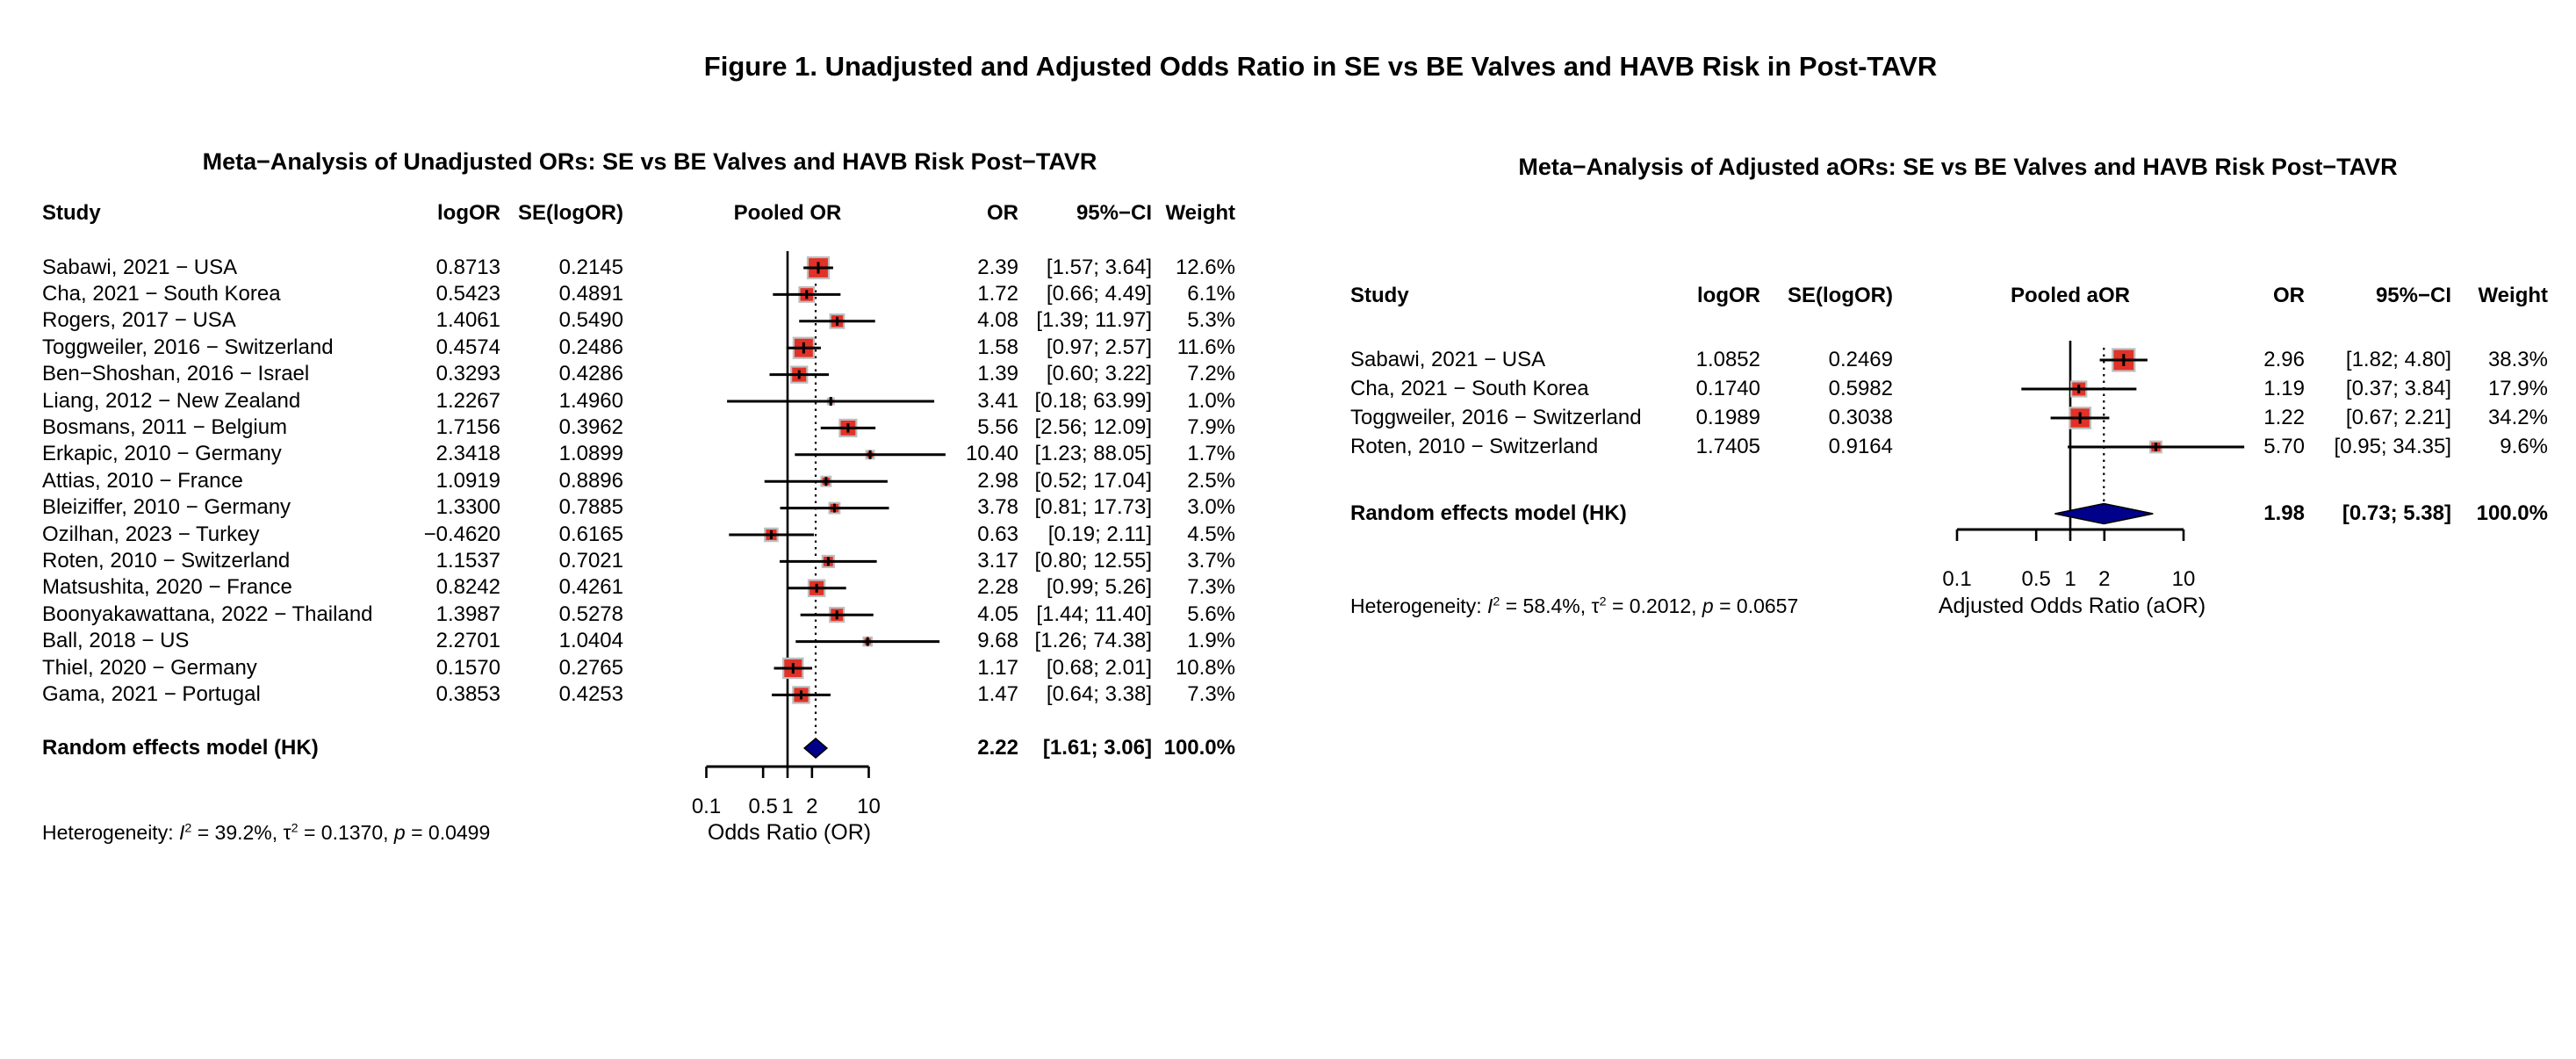 Image resolution: width=2576 pixels, height=1059 pixels. Describe the element at coordinates (2524, 446) in the screenshot. I see `weight-value: 9.6%` at that location.